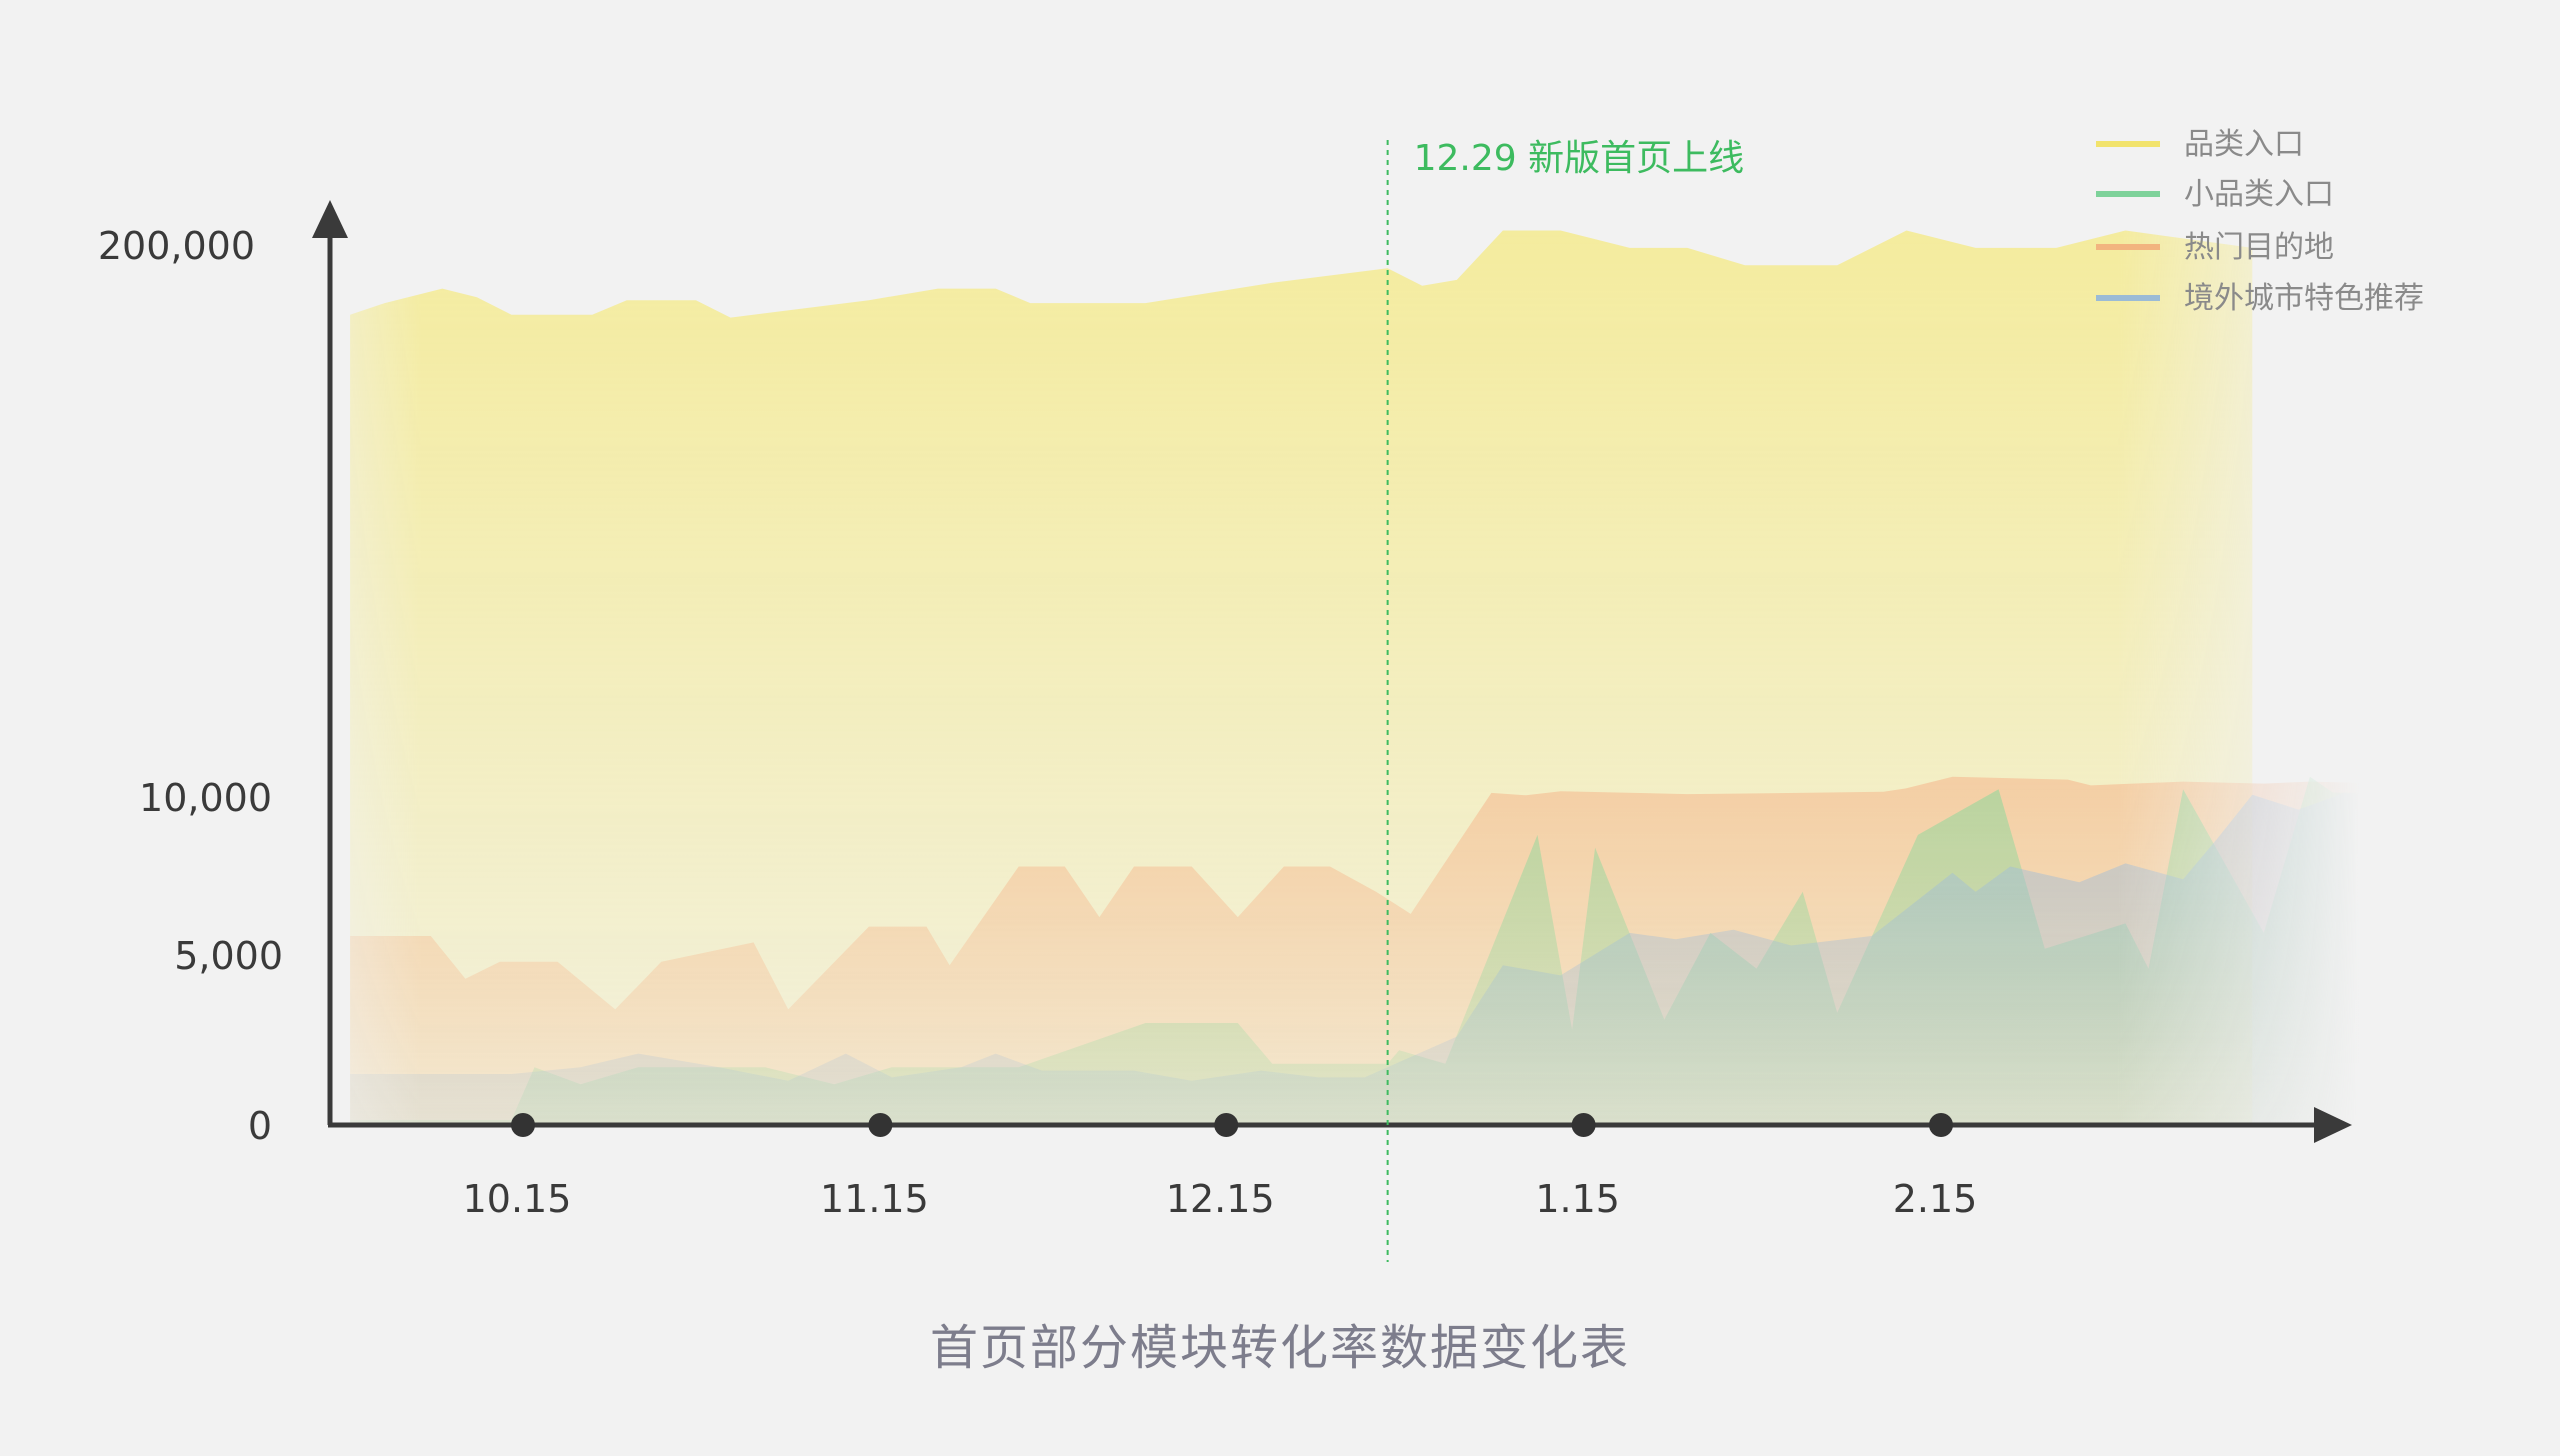  What do you see at coordinates (1220, 1199) in the screenshot?
I see `x-tick-label: 12.15` at bounding box center [1220, 1199].